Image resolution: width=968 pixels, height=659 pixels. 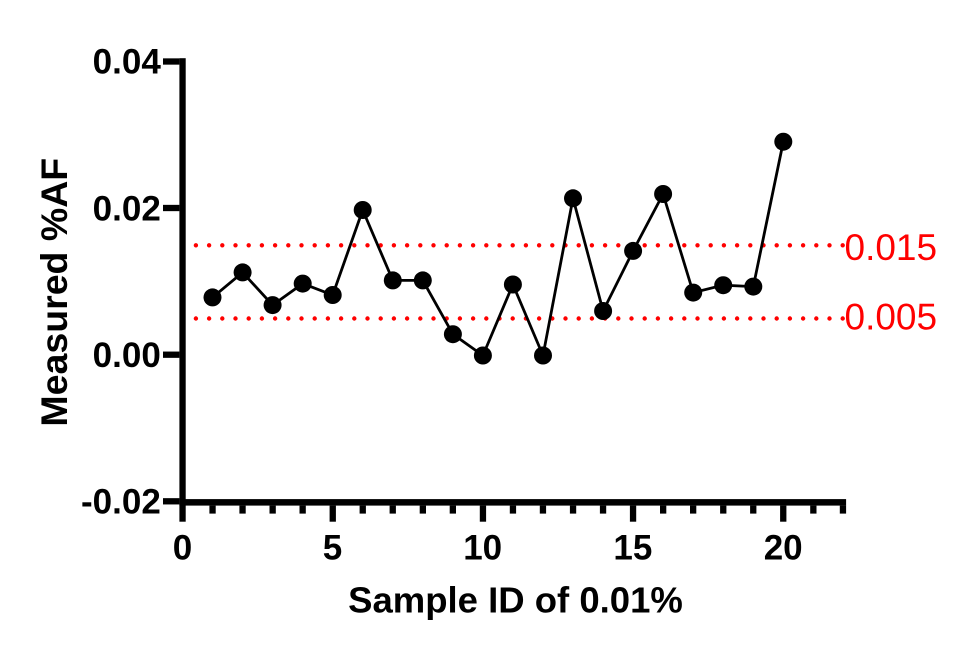 What do you see at coordinates (891, 247) in the screenshot?
I see `svg-text: 0.015` at bounding box center [891, 247].